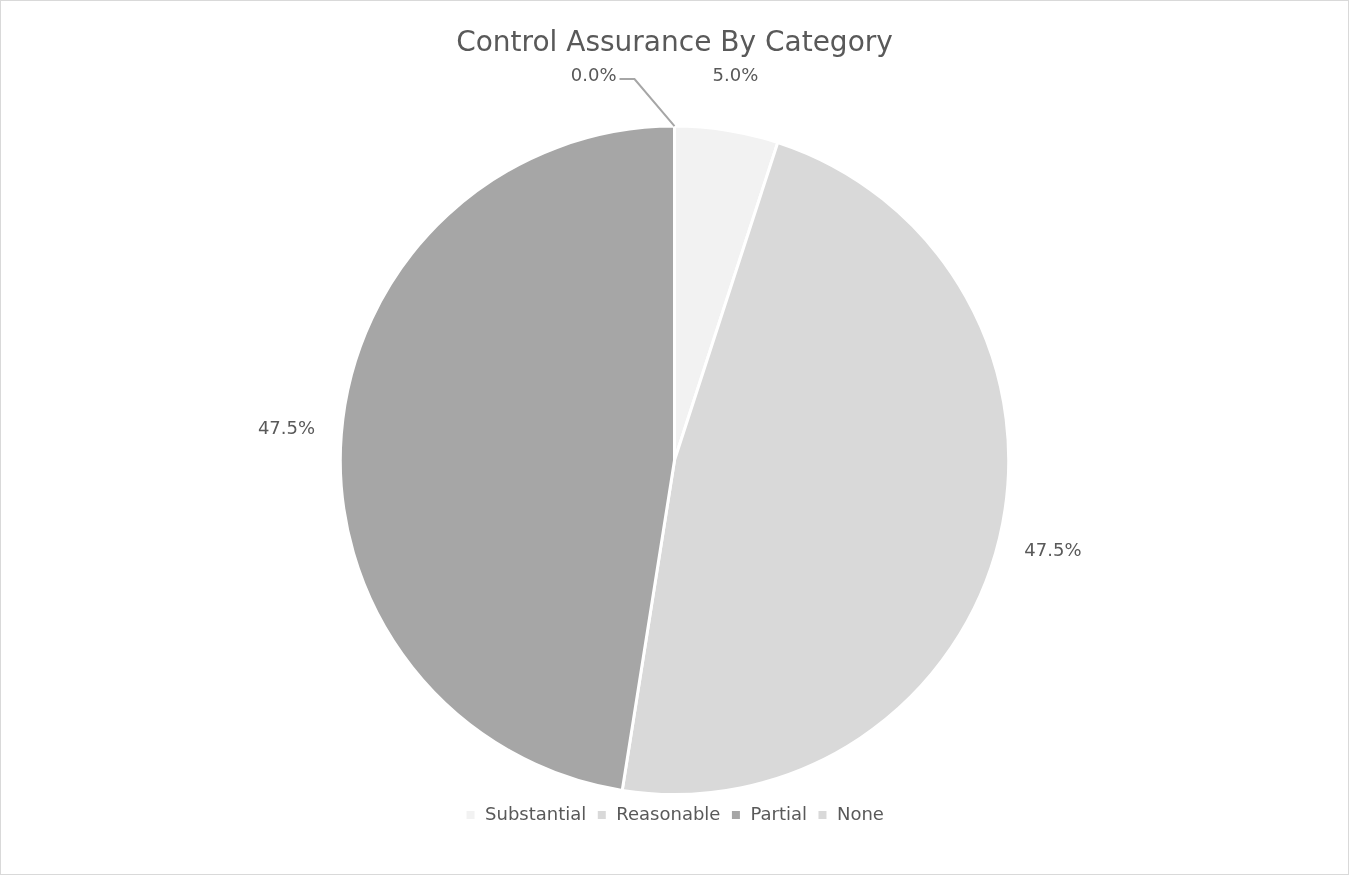 Image resolution: width=1349 pixels, height=875 pixels. Describe the element at coordinates (860, 813) in the screenshot. I see `legend-label: None` at that location.